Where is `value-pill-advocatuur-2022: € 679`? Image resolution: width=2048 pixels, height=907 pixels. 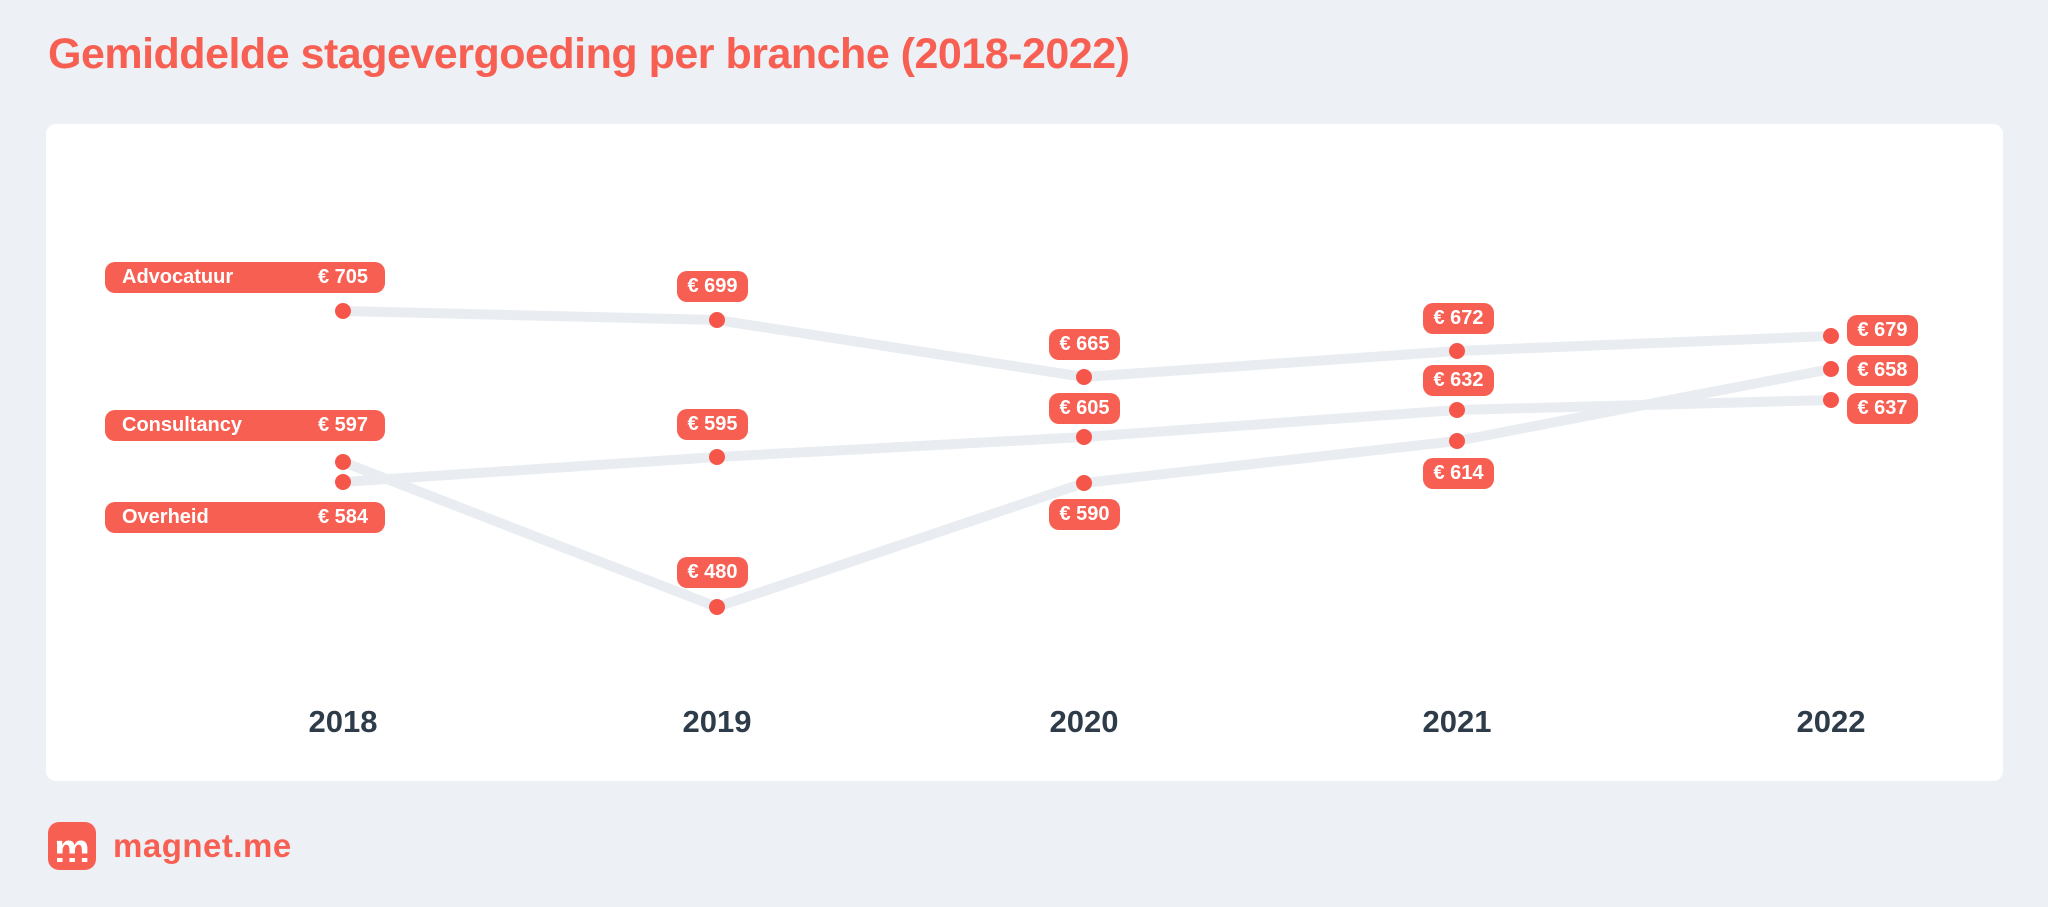 value-pill-advocatuur-2022: € 679 is located at coordinates (1882, 330).